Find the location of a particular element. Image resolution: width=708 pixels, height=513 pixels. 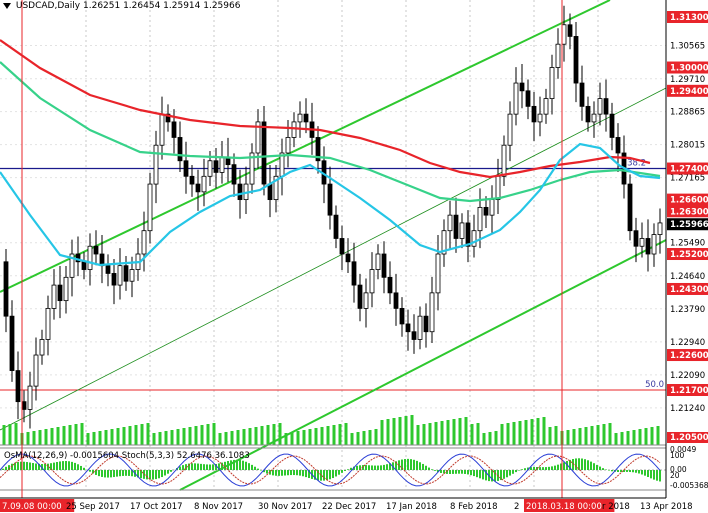

price-level-label: 1.21700 is located at coordinates (689, 391).